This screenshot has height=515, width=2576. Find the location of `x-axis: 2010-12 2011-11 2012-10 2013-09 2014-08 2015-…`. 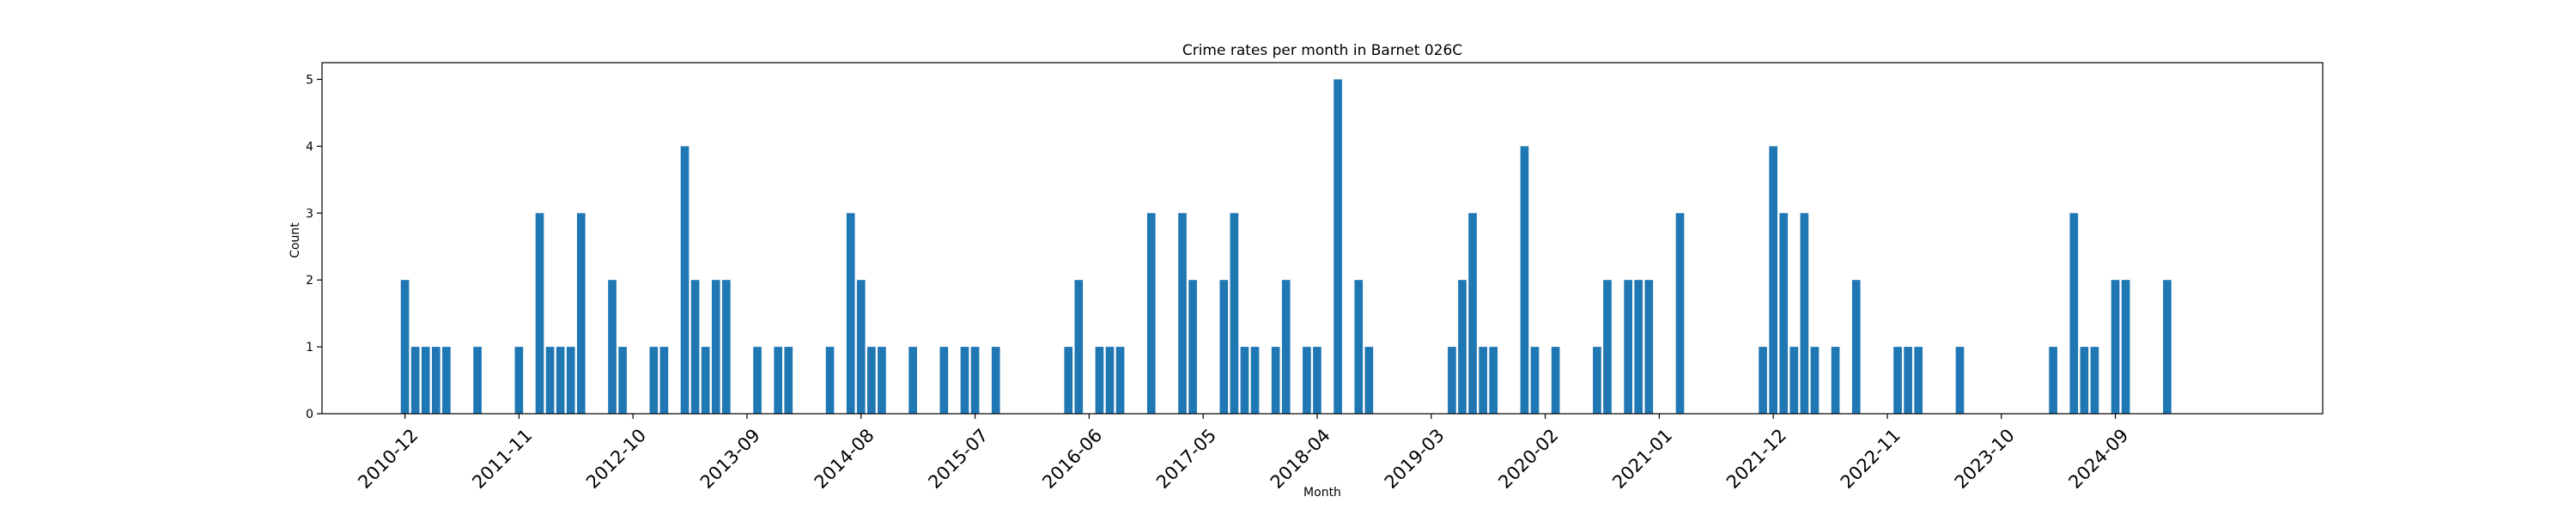

x-axis: 2010-12 2011-11 2012-10 2013-09 2014-08 2015-… is located at coordinates (1243, 453).